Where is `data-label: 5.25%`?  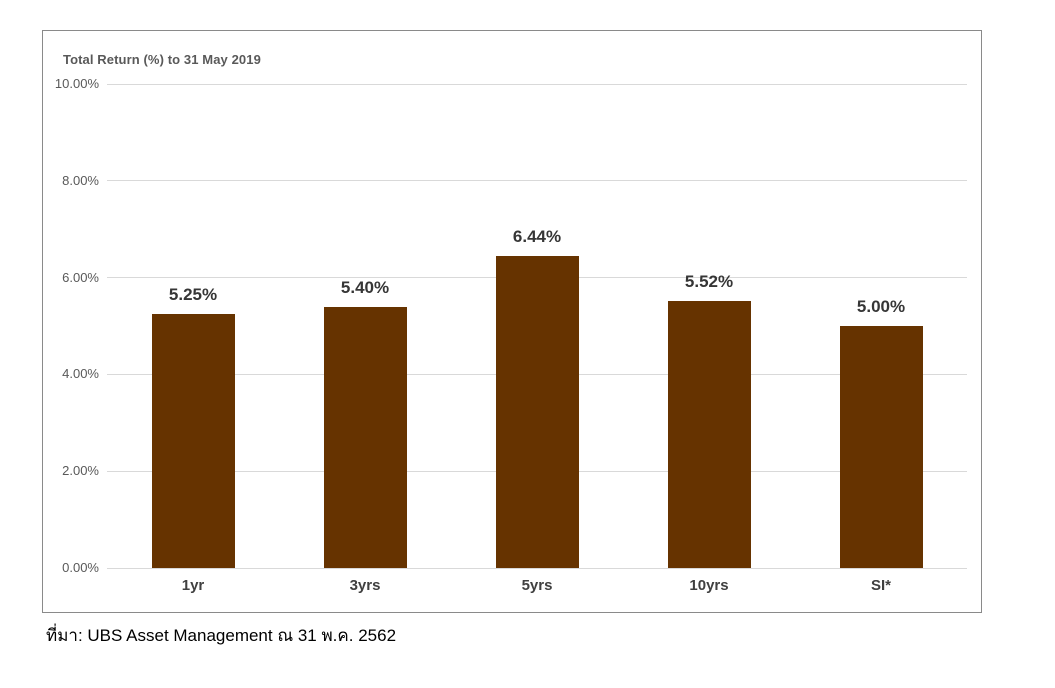
data-label: 5.25% is located at coordinates (193, 294).